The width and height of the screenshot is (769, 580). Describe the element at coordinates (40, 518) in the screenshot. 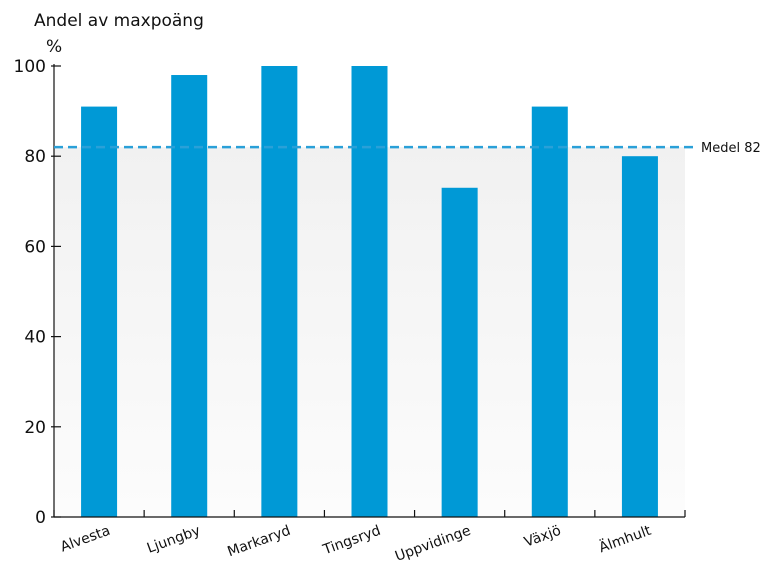

I see `y-tick-label-0: 0` at that location.